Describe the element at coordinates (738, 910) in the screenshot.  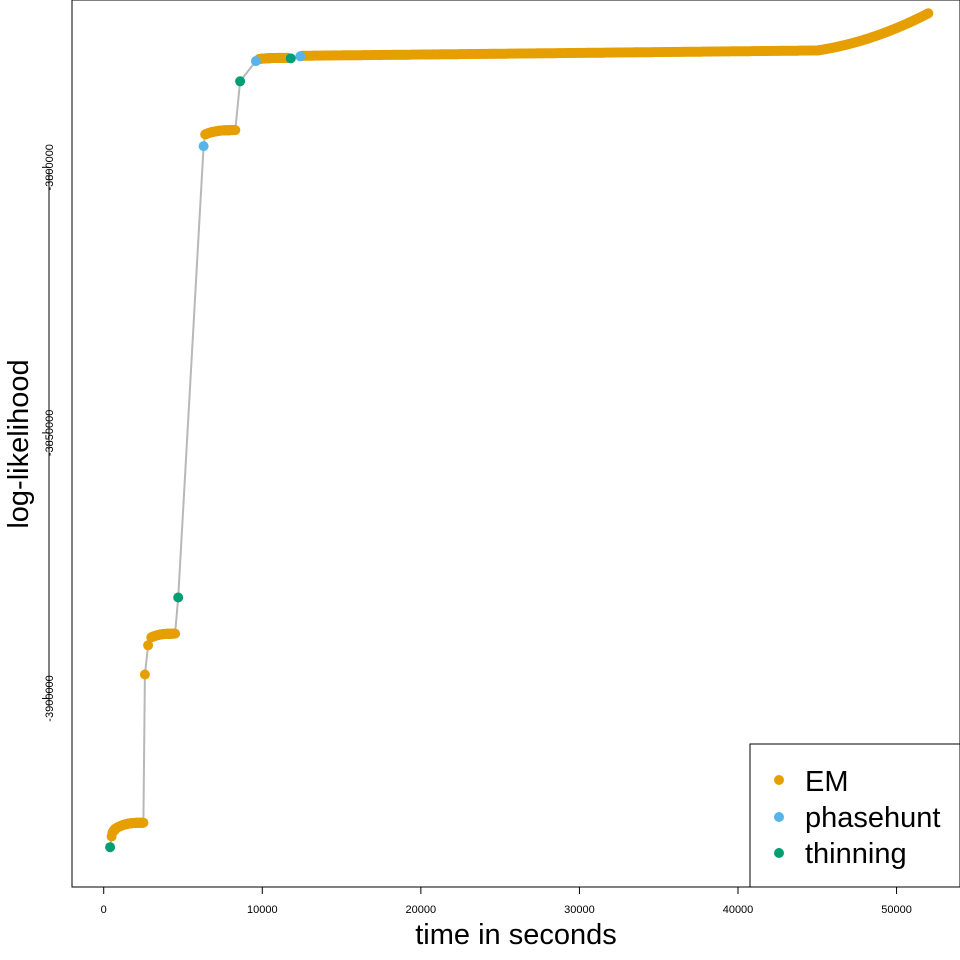
I see `x-tick-label: 40000` at that location.